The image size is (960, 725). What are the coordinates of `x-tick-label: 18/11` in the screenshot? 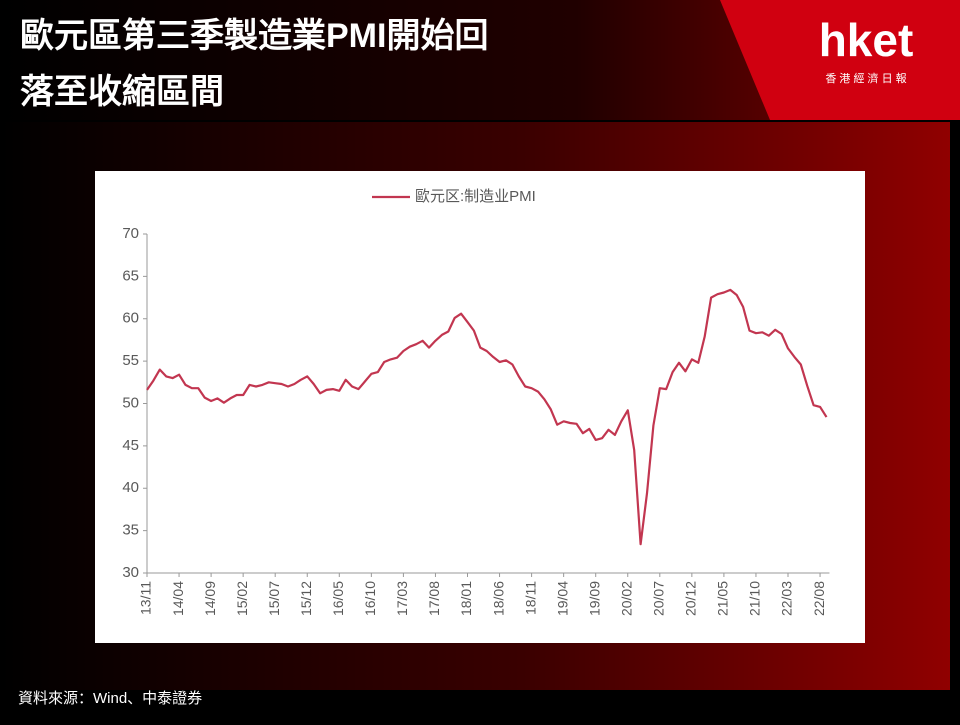 It's located at (530, 598).